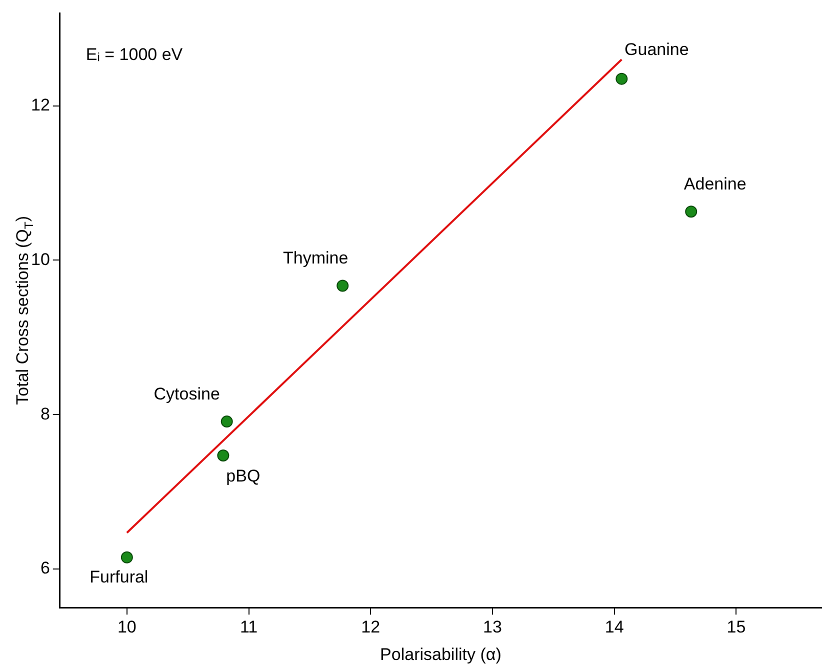 The width and height of the screenshot is (828, 667). I want to click on x-tick-label: 14, so click(614, 626).